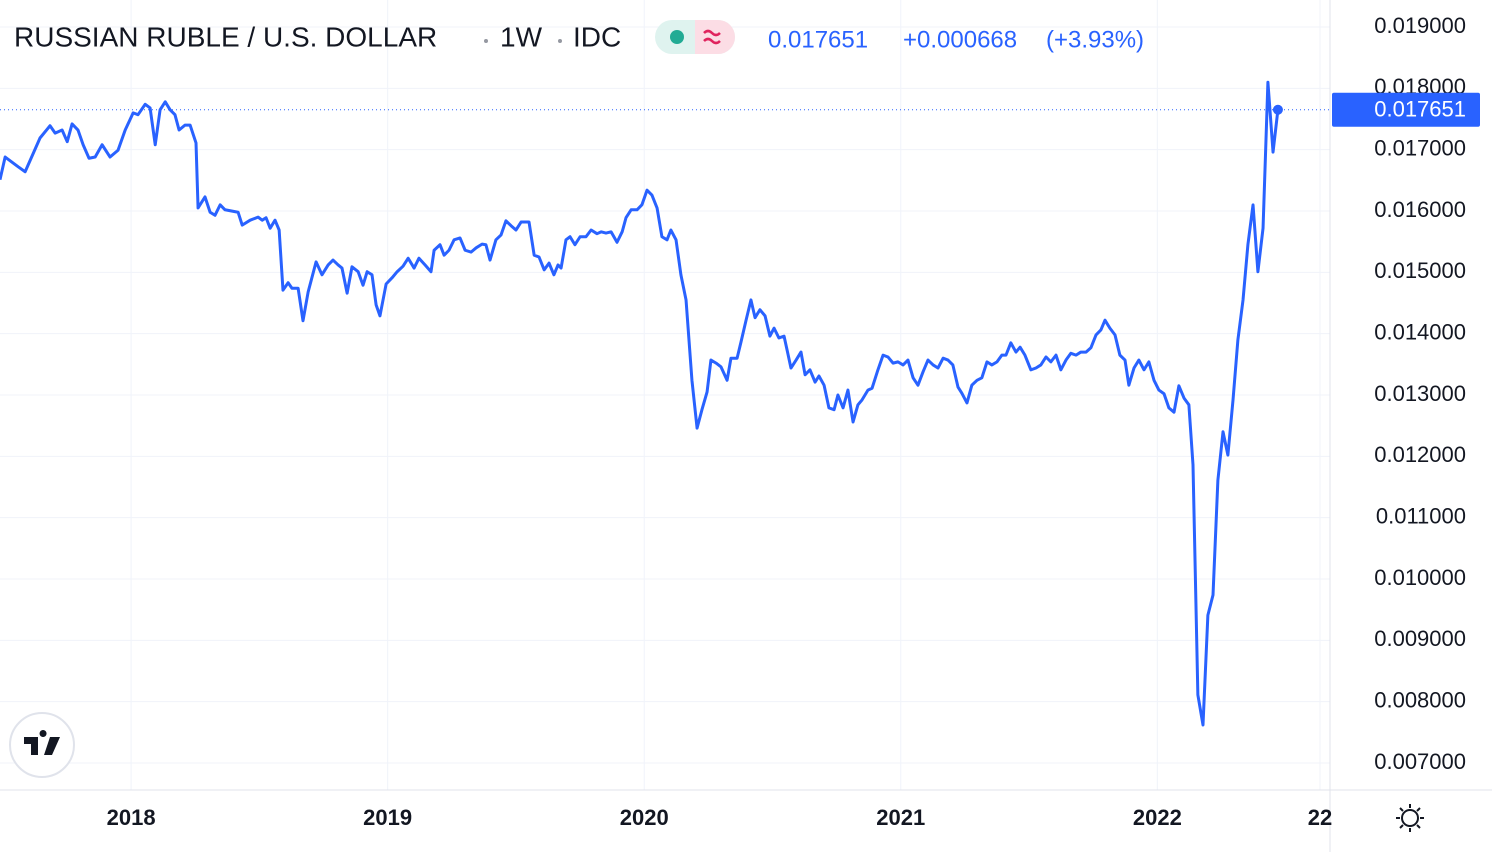 The width and height of the screenshot is (1492, 852). Describe the element at coordinates (900, 817) in the screenshot. I see `x-tick-label: 2021` at that location.